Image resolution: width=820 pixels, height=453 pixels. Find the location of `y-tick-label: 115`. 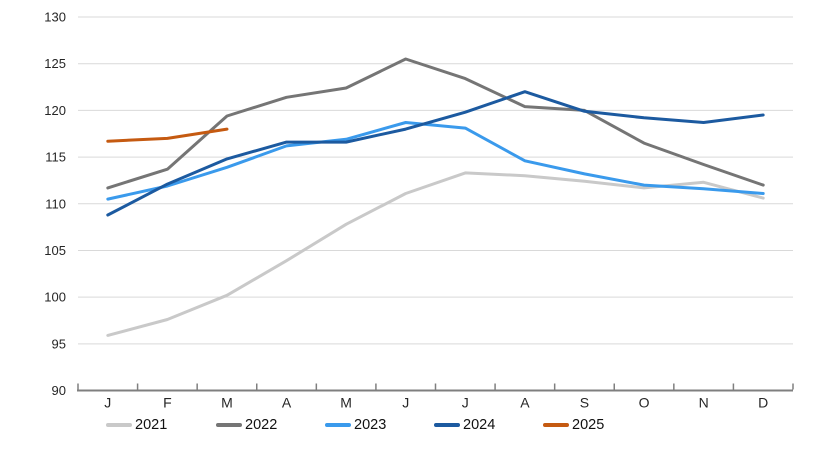

y-tick-label: 115 is located at coordinates (55, 157).